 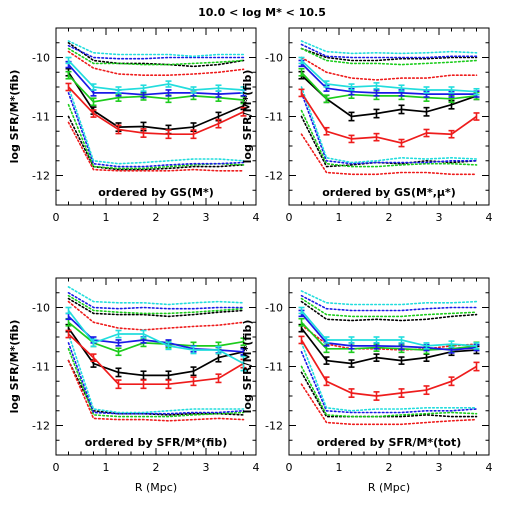 I want to click on panel-annotation: ordered by GS(M*,μ*), so click(x=389, y=192).